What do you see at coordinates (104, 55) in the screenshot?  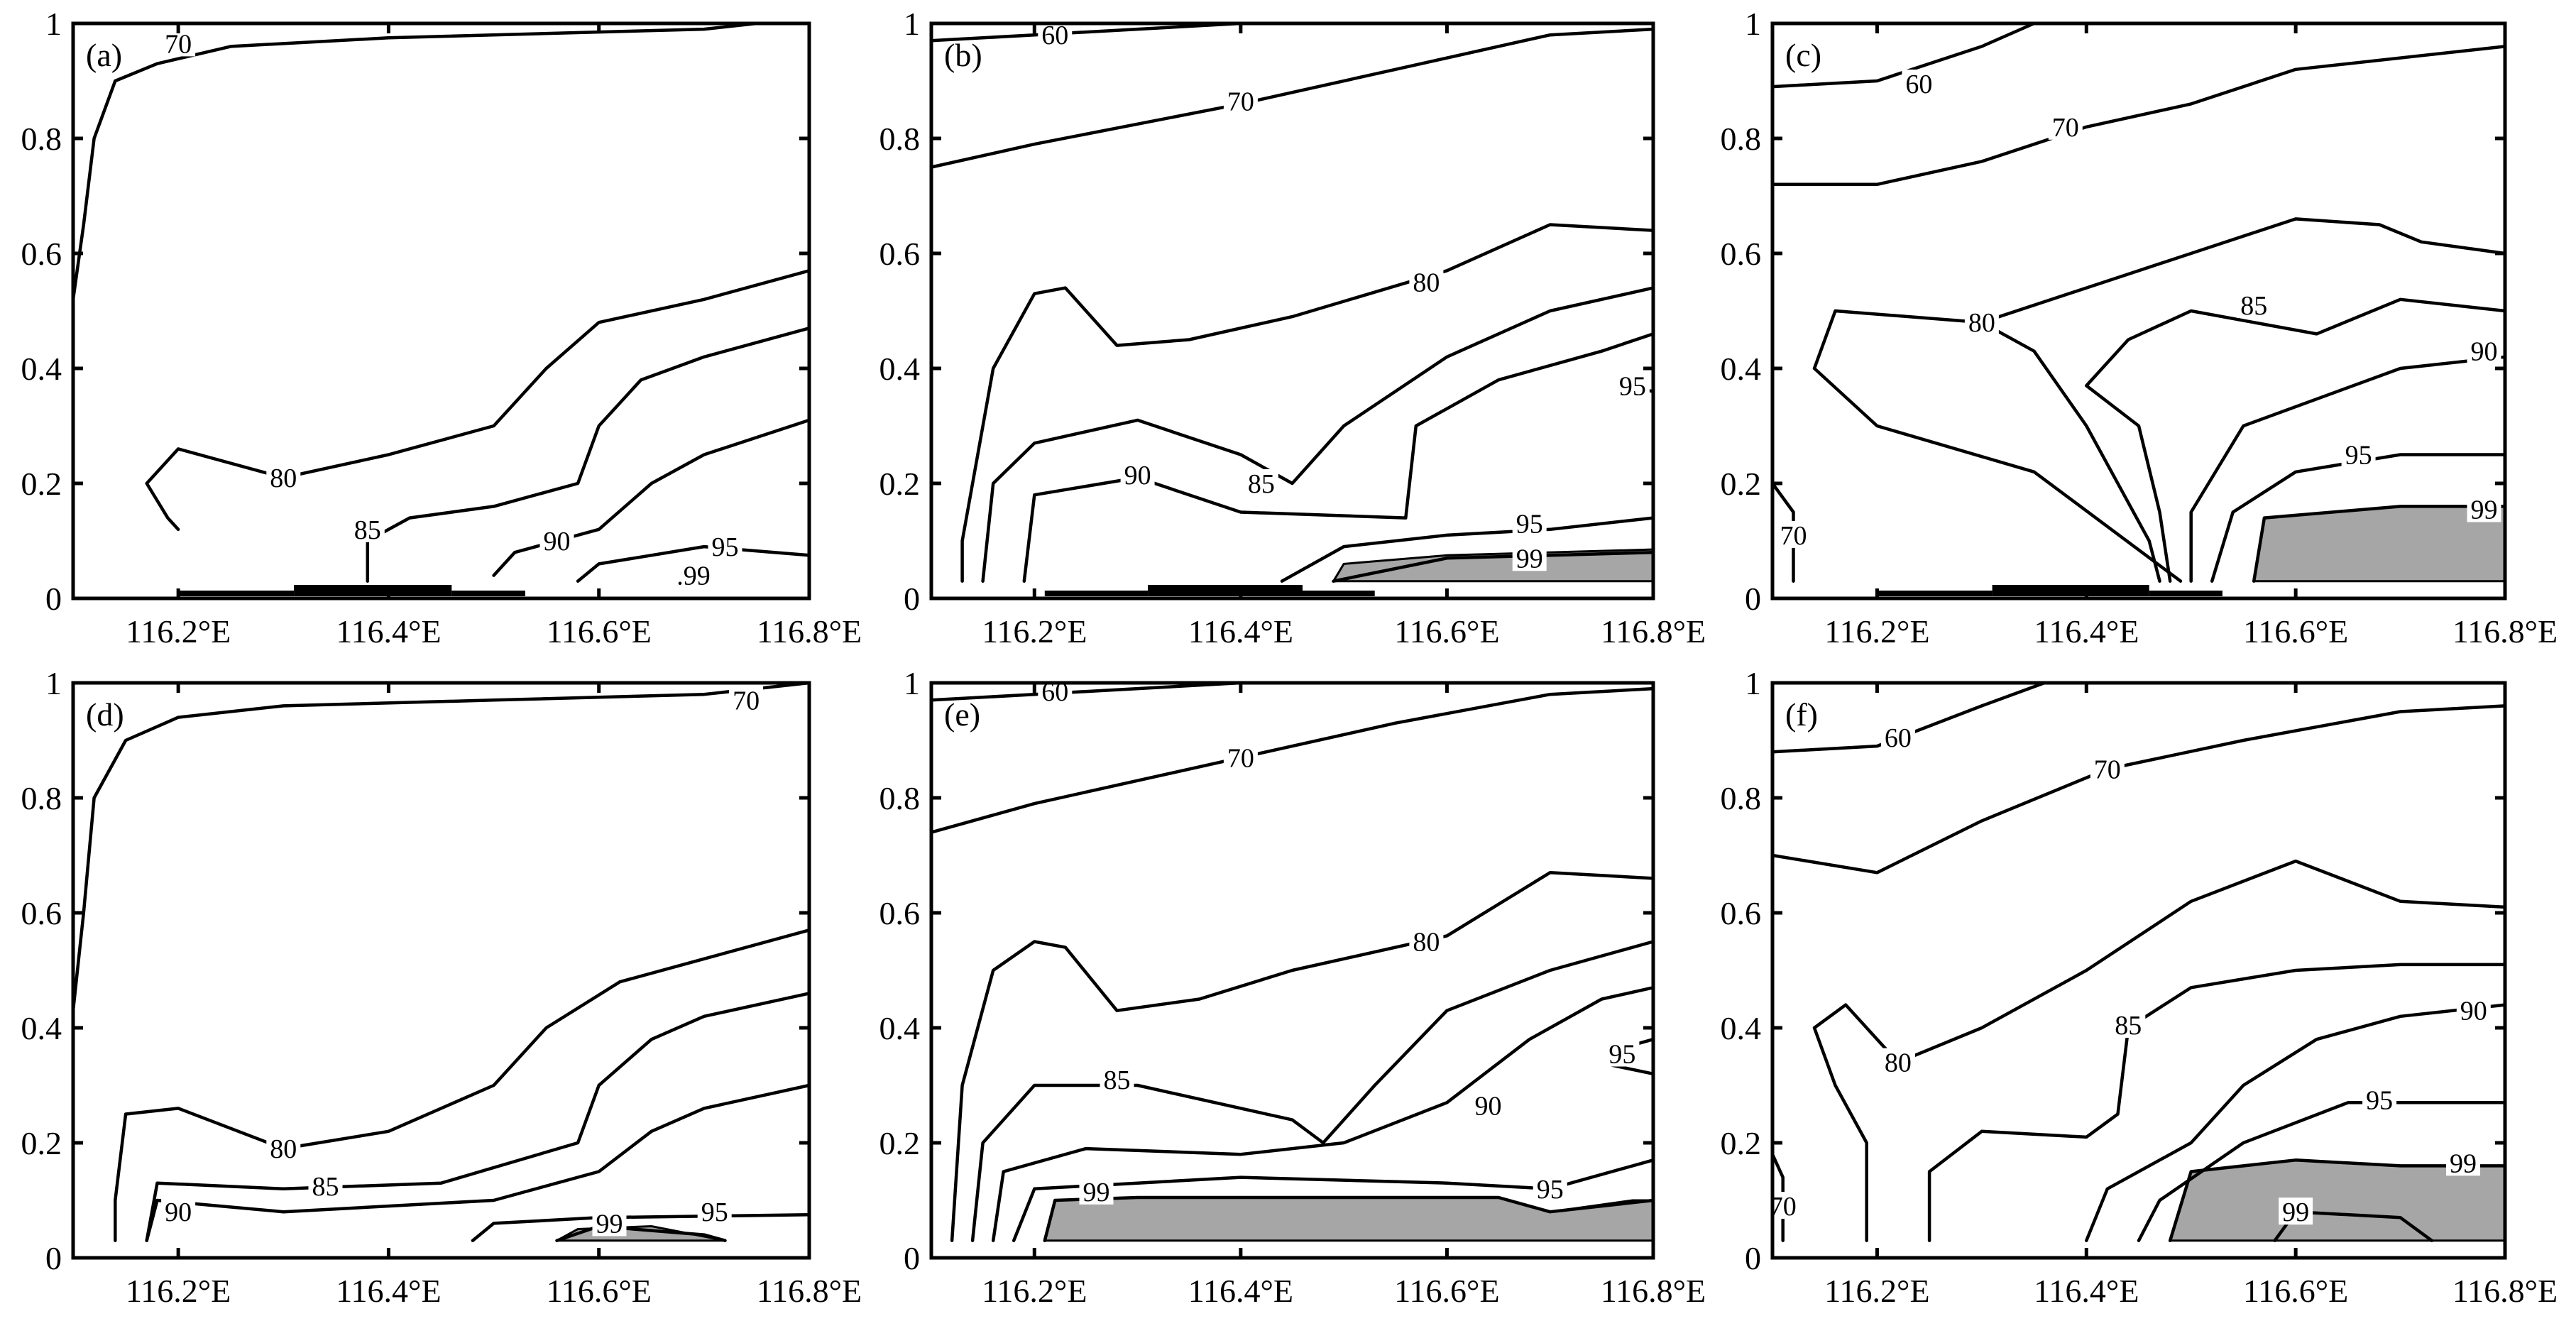 I see `panel-label: (a)` at bounding box center [104, 55].